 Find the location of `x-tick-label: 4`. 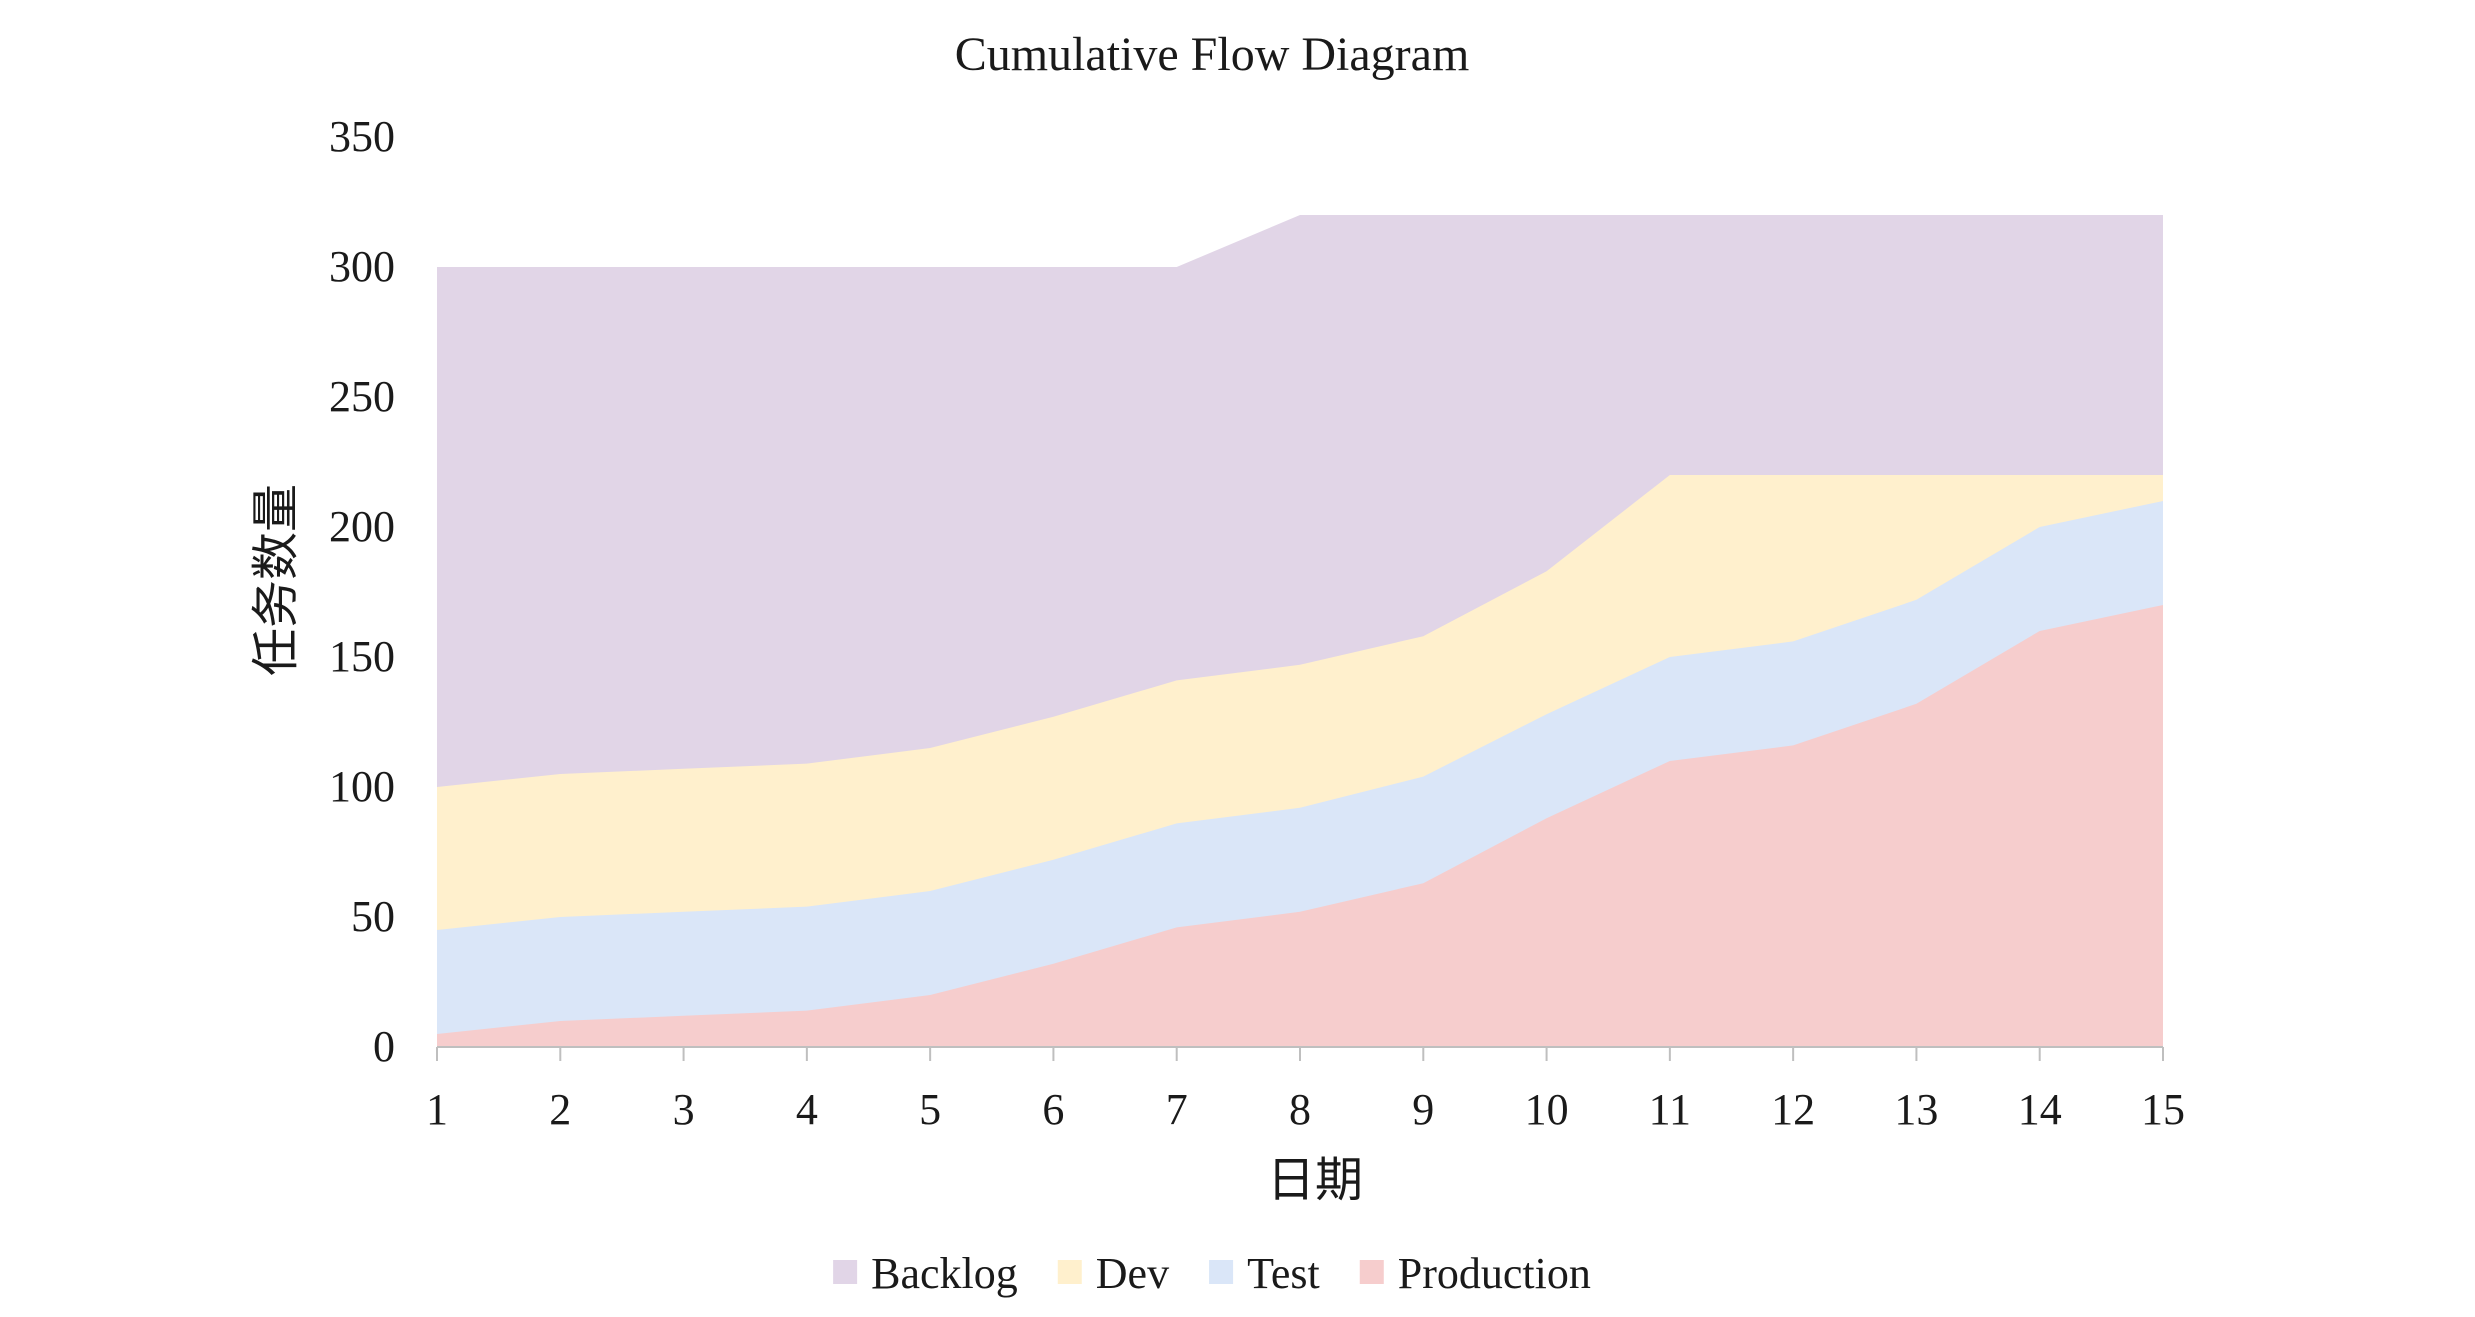

x-tick-label: 4 is located at coordinates (807, 1109).